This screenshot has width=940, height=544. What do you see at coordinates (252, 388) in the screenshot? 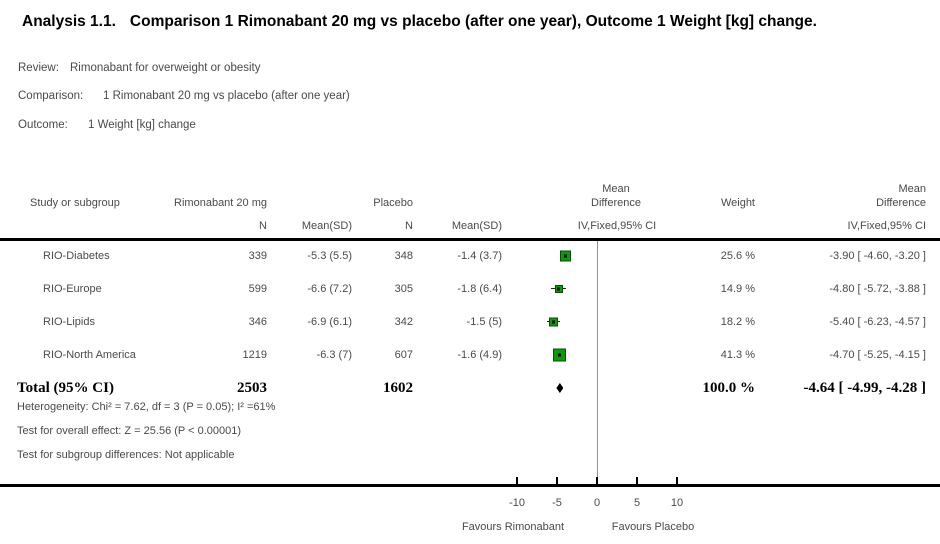
I see `total-treatment-n: 2503` at bounding box center [252, 388].